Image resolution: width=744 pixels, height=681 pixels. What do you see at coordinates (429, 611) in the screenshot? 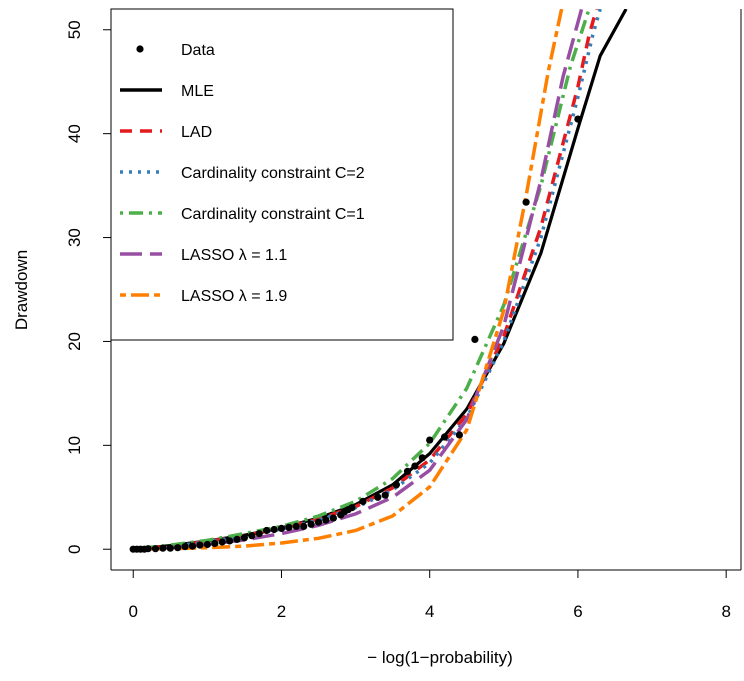
I see `x-tick-label: 4` at bounding box center [429, 611].